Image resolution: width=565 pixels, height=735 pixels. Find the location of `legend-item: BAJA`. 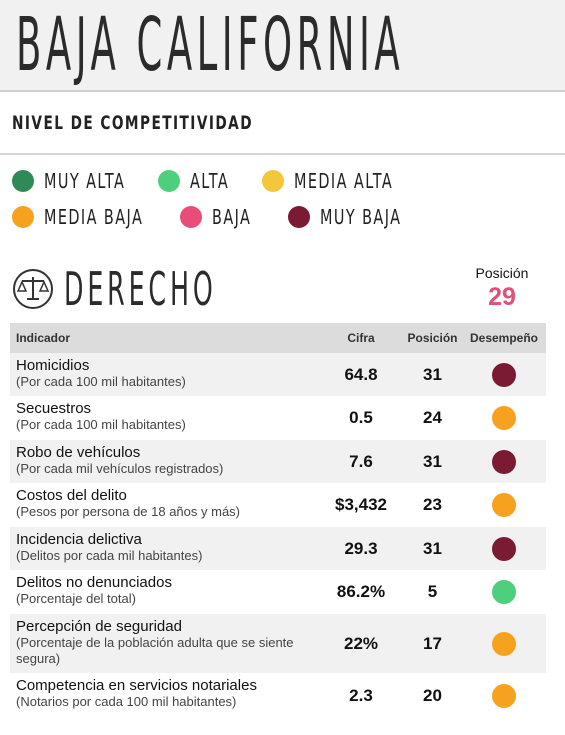

legend-item: BAJA is located at coordinates (223, 217).